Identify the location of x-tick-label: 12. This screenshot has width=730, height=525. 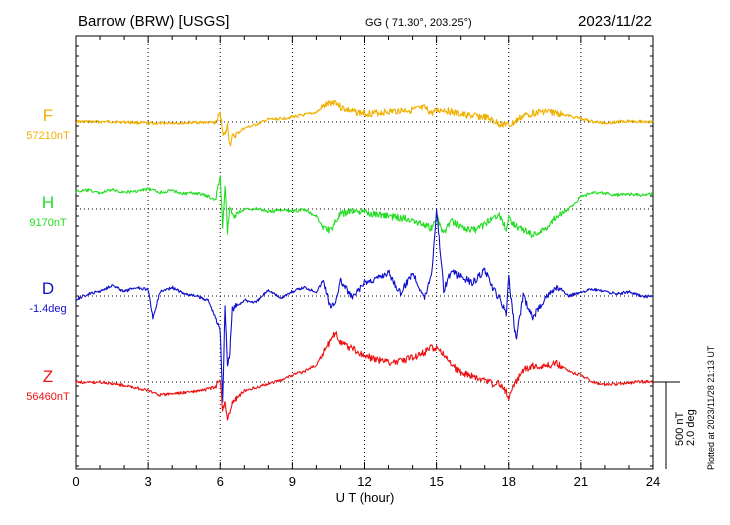
(364, 481).